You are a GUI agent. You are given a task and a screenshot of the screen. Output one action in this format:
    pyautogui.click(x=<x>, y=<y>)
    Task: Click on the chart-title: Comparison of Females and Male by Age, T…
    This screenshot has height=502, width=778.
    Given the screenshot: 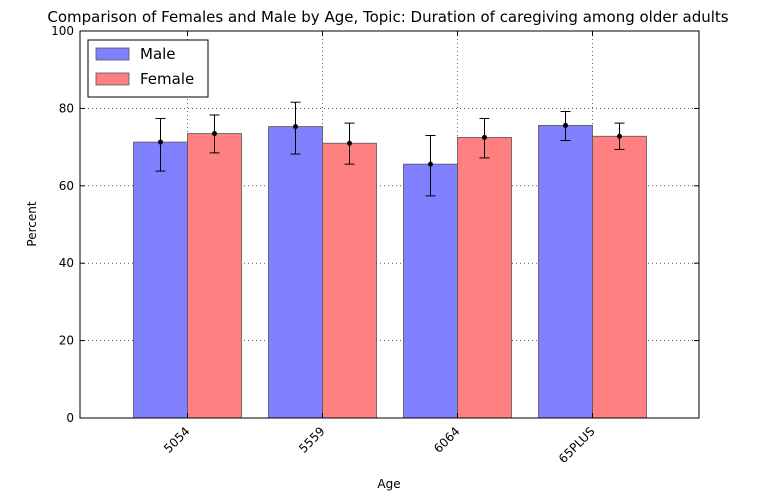 What is the action you would take?
    pyautogui.click(x=387, y=17)
    